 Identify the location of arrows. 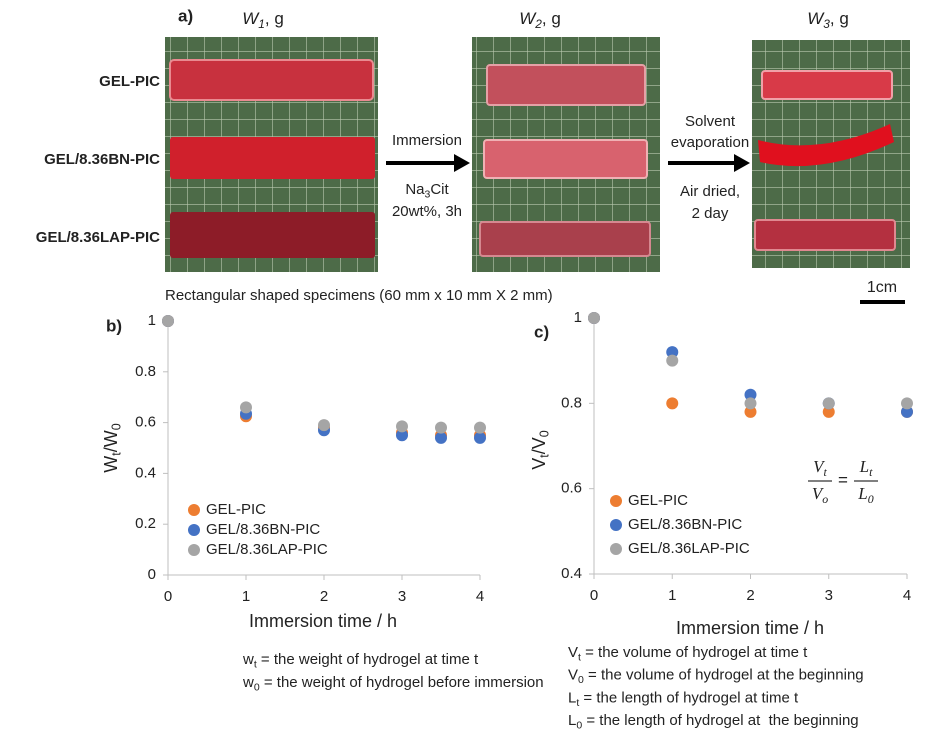
(645, 229).